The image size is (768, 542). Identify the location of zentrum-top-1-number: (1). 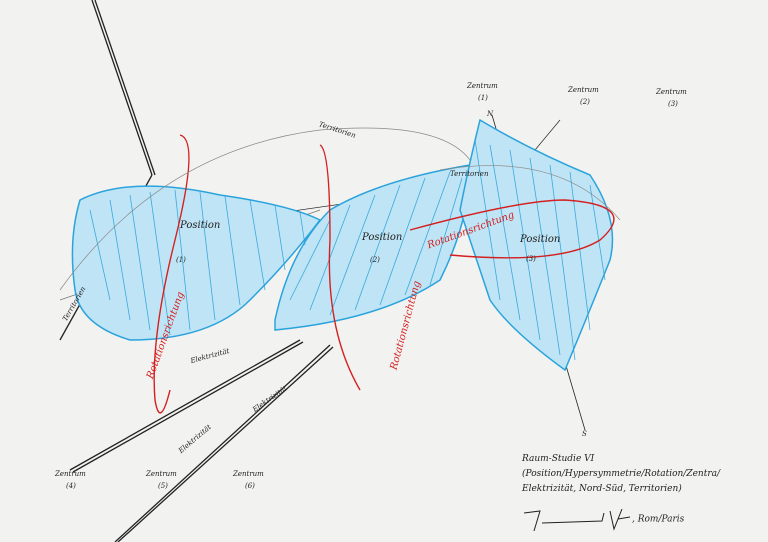
(483, 98).